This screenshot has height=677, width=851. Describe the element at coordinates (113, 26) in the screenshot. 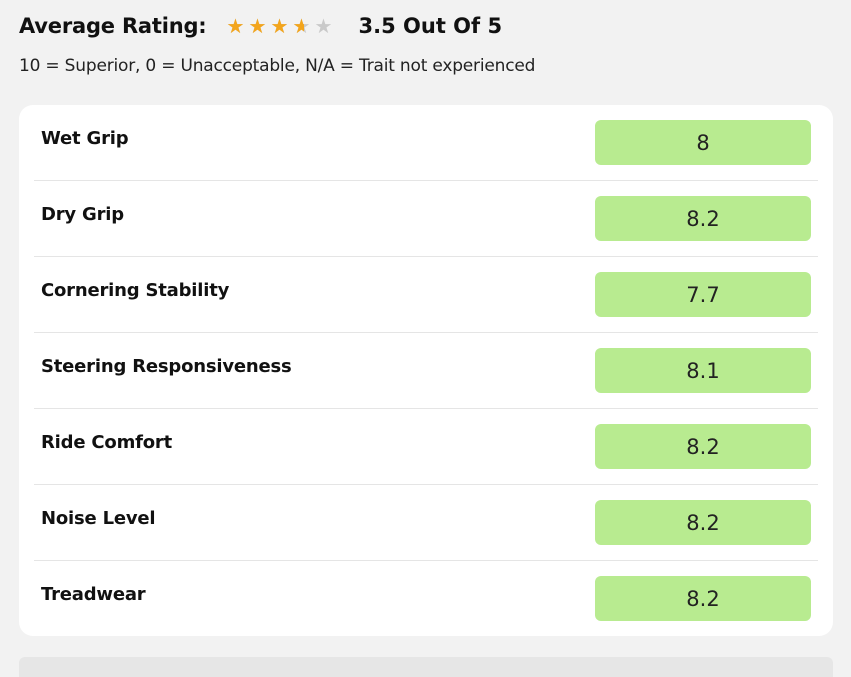

I see `average-rating-label: Average Rating:` at that location.